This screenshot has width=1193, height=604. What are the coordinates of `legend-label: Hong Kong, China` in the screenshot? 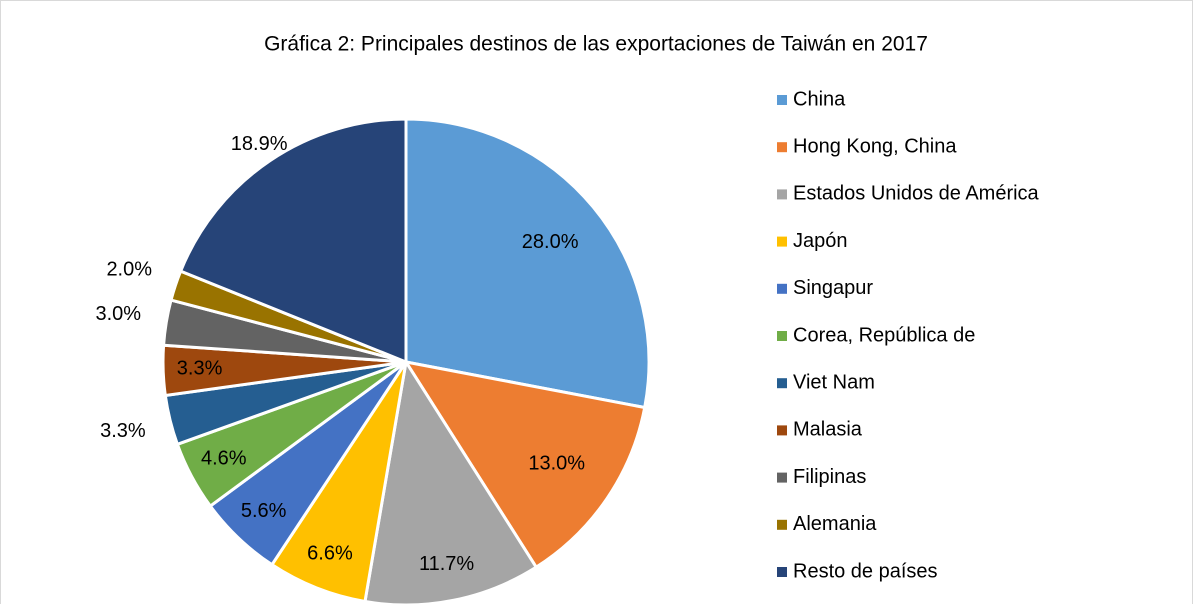 It's located at (875, 146).